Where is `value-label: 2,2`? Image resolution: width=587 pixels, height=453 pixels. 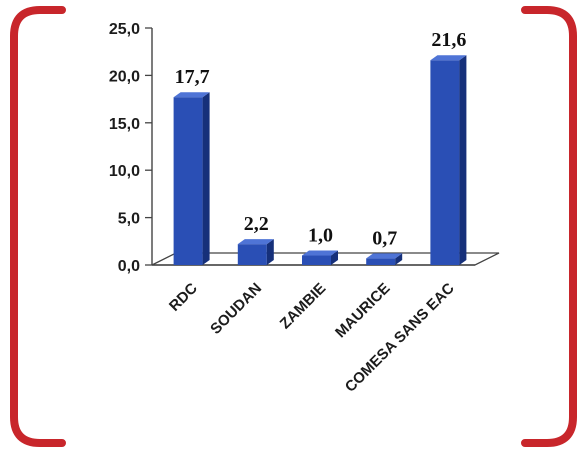
value-label: 2,2 is located at coordinates (256, 224).